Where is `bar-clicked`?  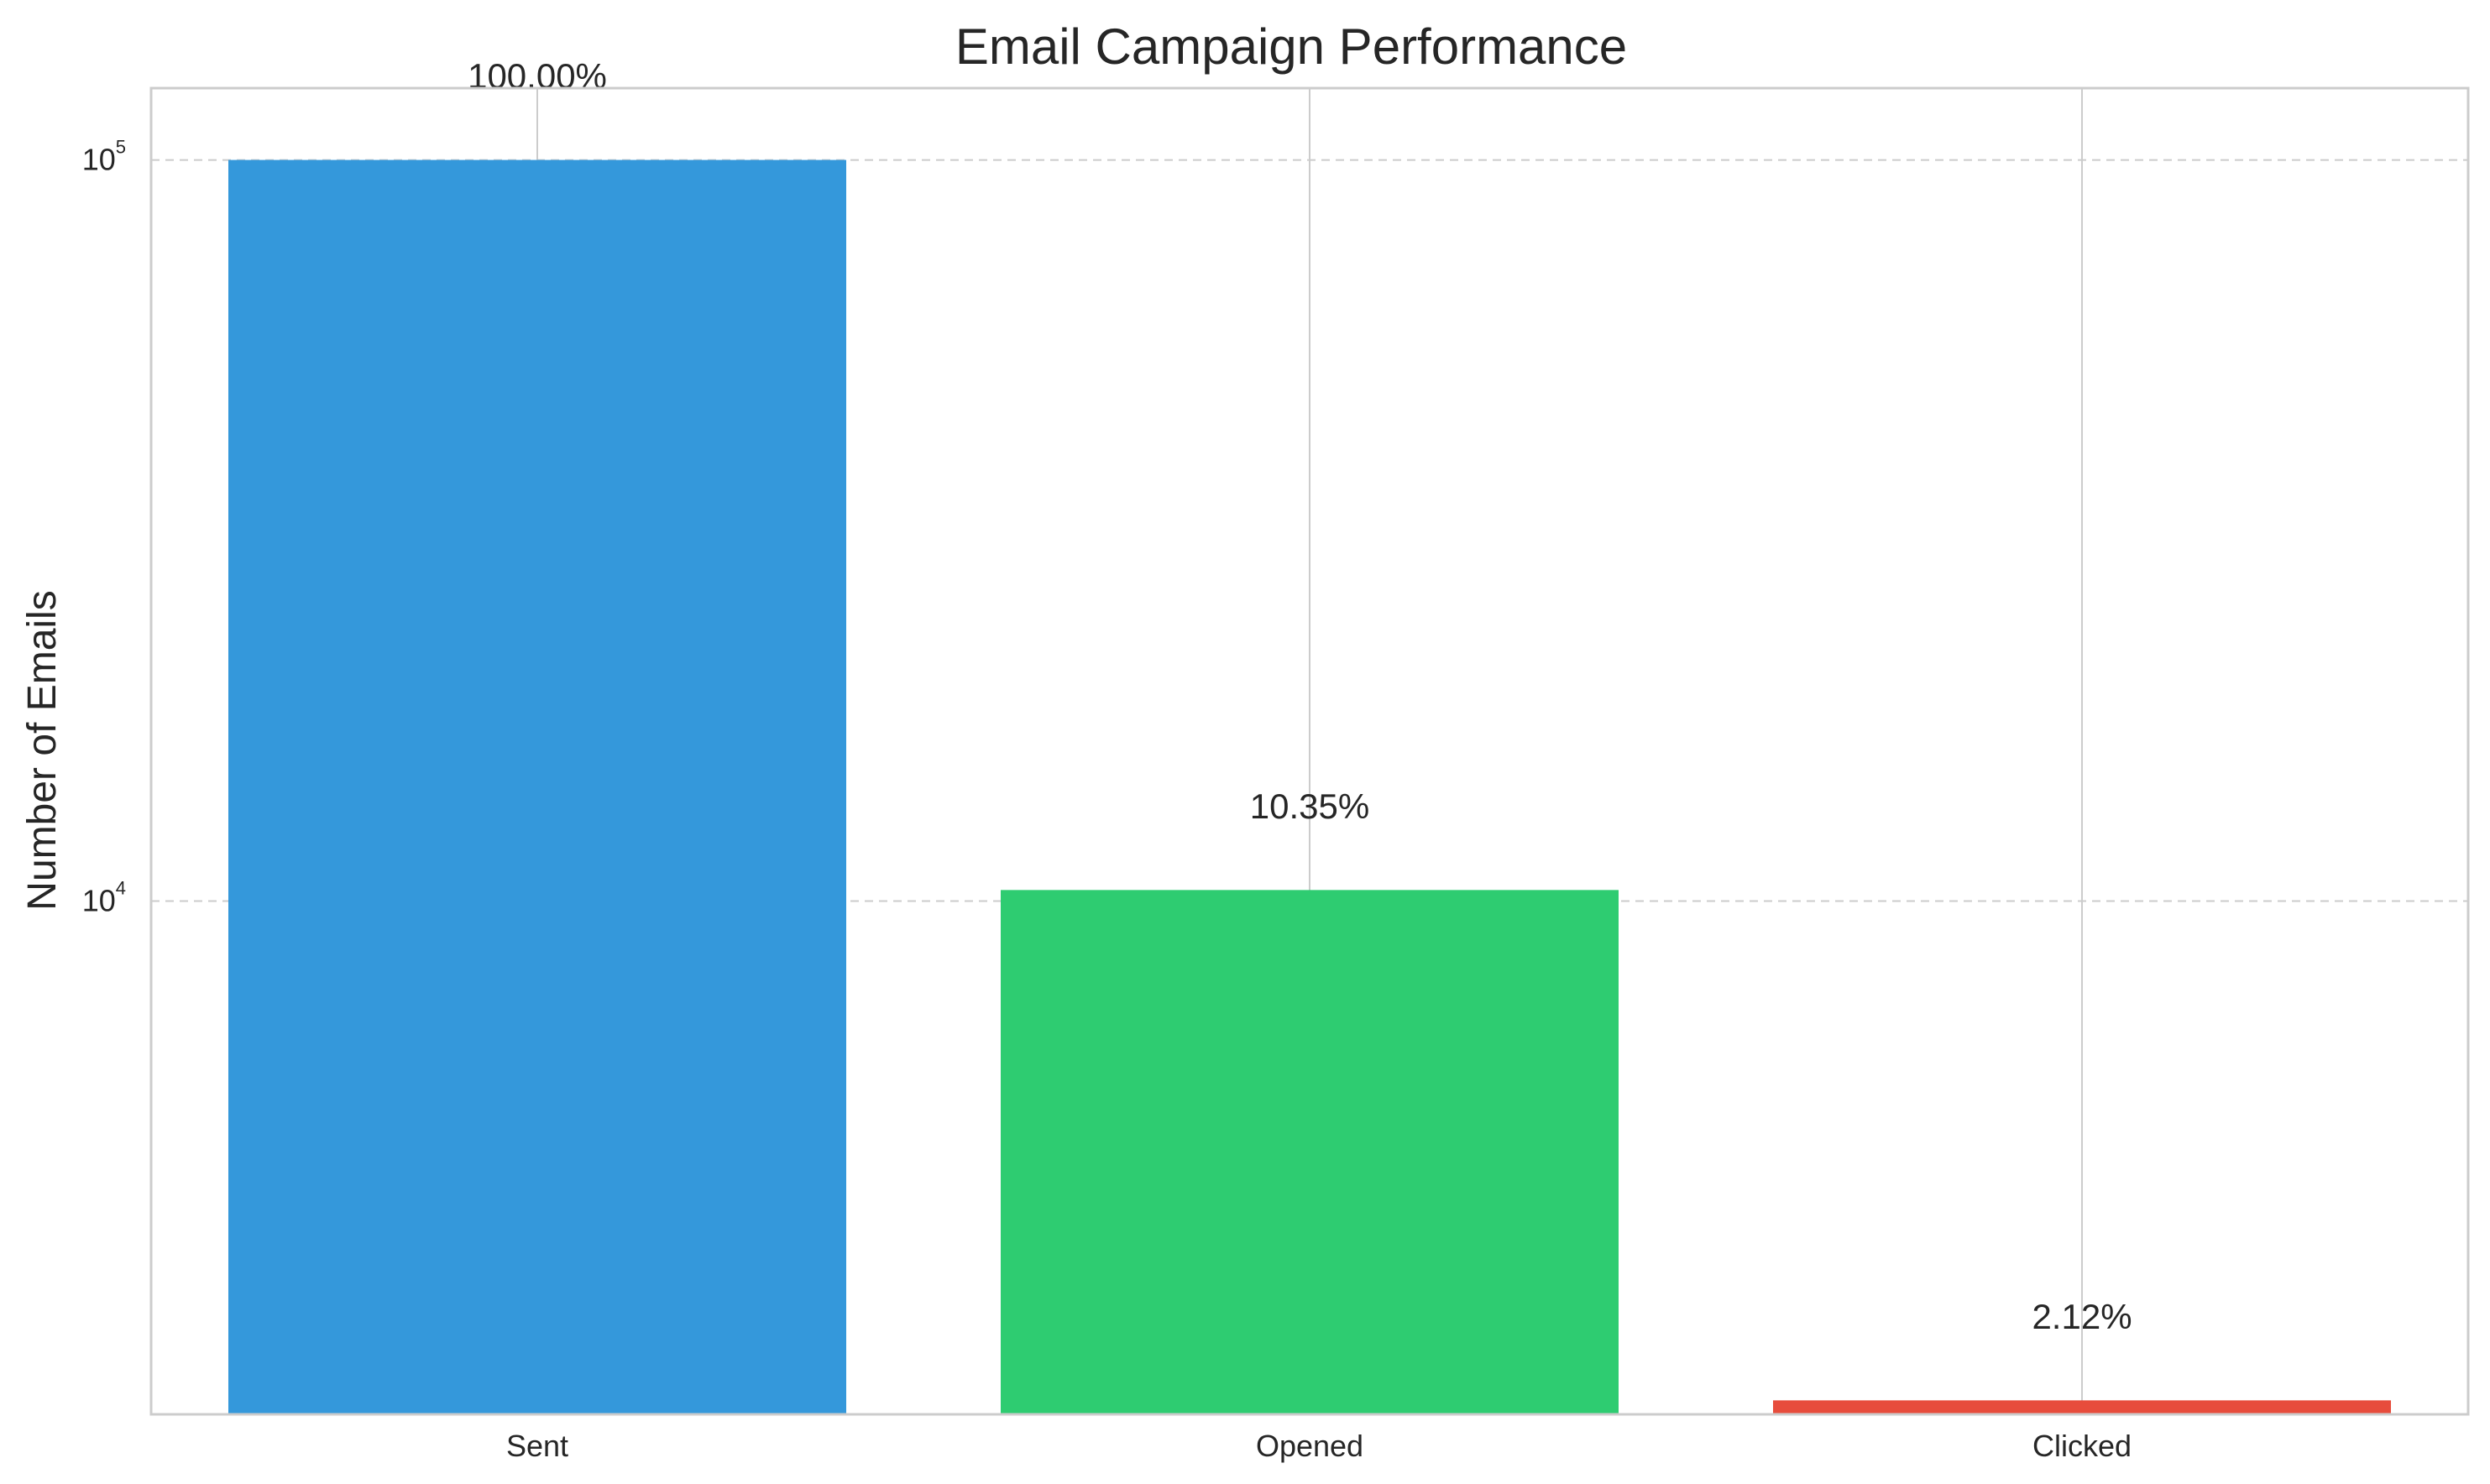
bar-clicked is located at coordinates (2082, 1407).